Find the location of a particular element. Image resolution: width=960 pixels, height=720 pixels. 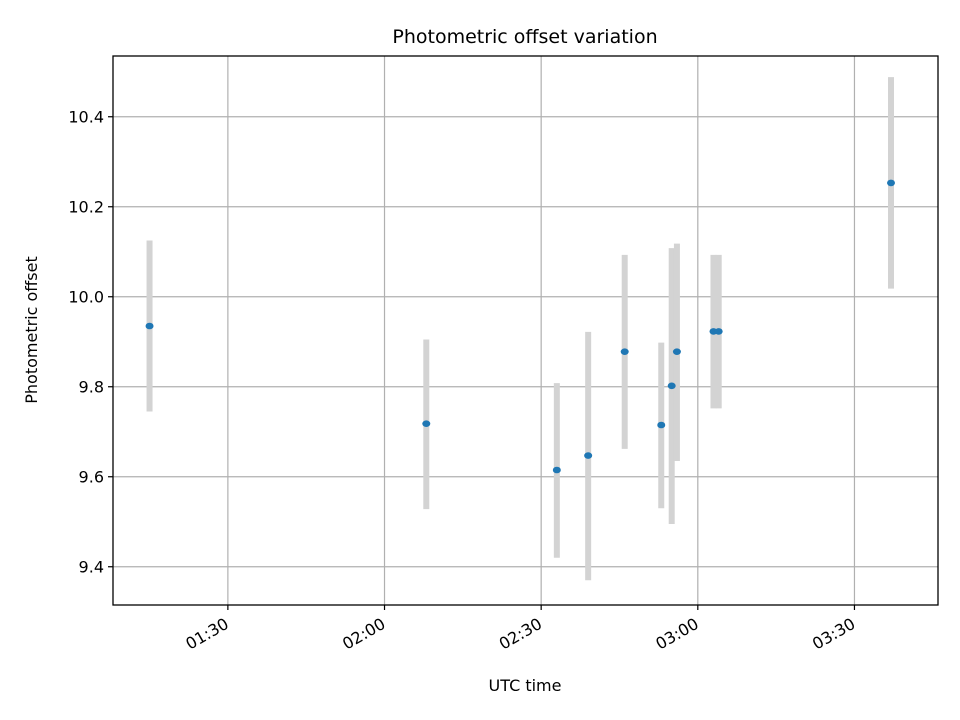

x-tick-label: 02:00 is located at coordinates (363, 634).